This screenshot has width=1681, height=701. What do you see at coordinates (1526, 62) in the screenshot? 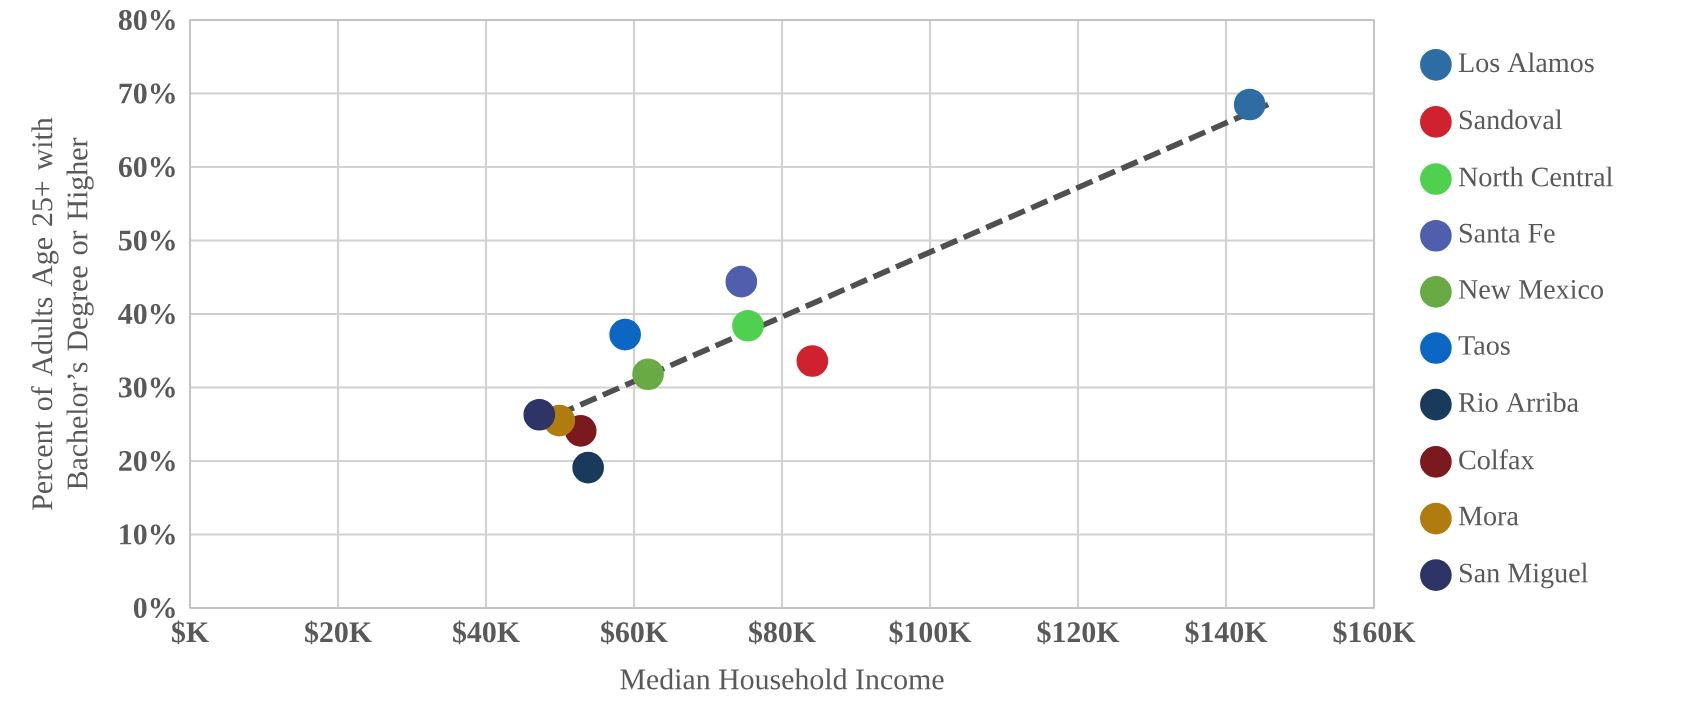
I see `legend-label: Los Alamos` at bounding box center [1526, 62].